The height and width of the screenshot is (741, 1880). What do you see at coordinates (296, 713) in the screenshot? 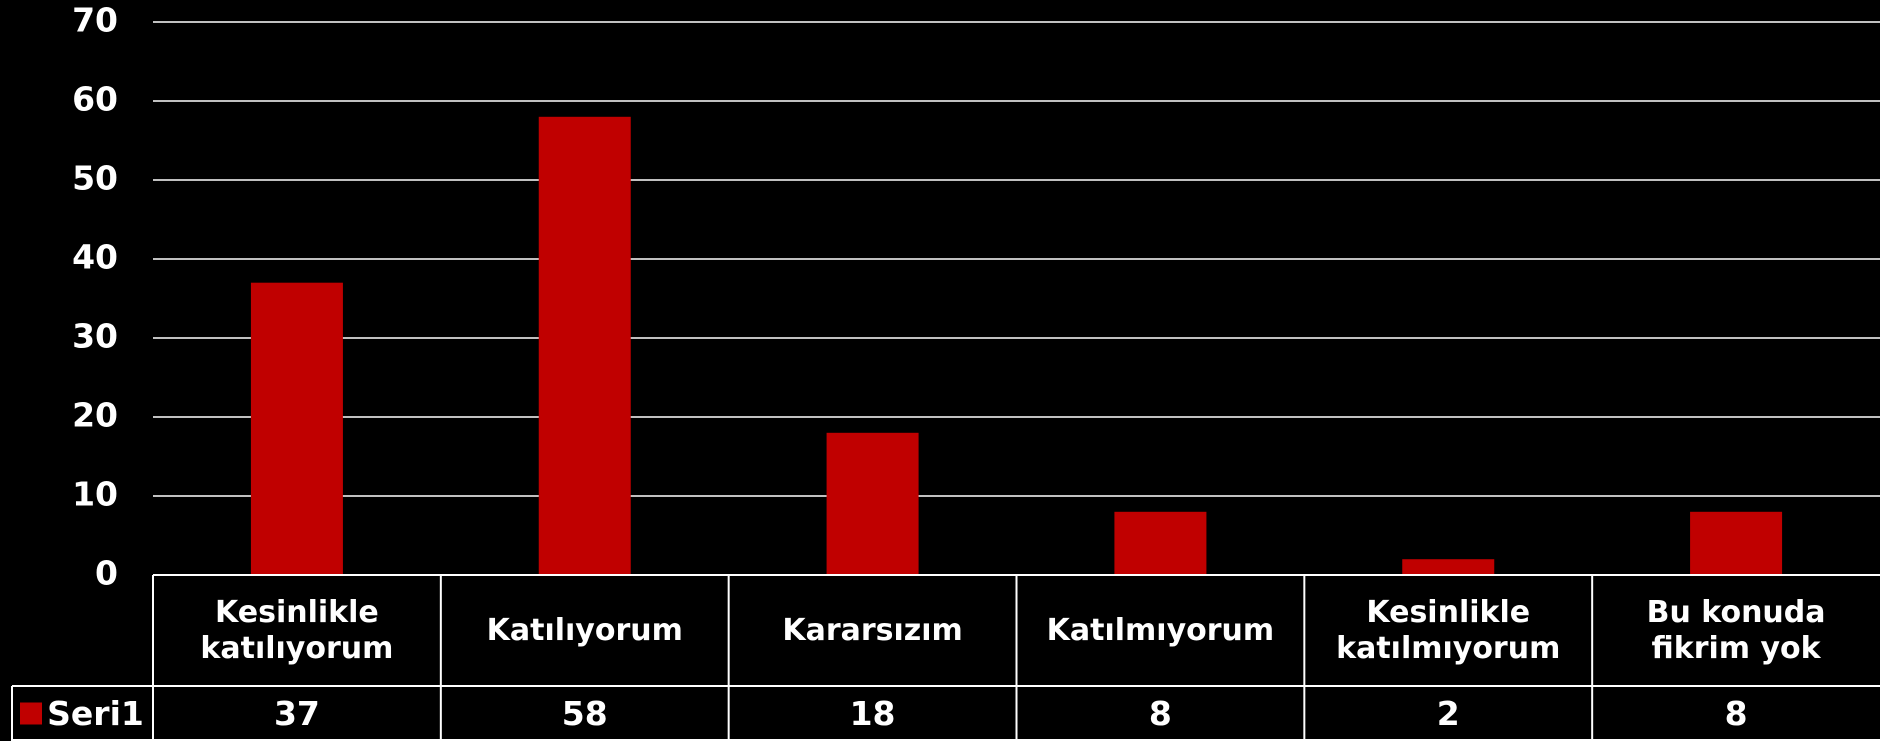
I see `data-table-value: 37` at bounding box center [296, 713].